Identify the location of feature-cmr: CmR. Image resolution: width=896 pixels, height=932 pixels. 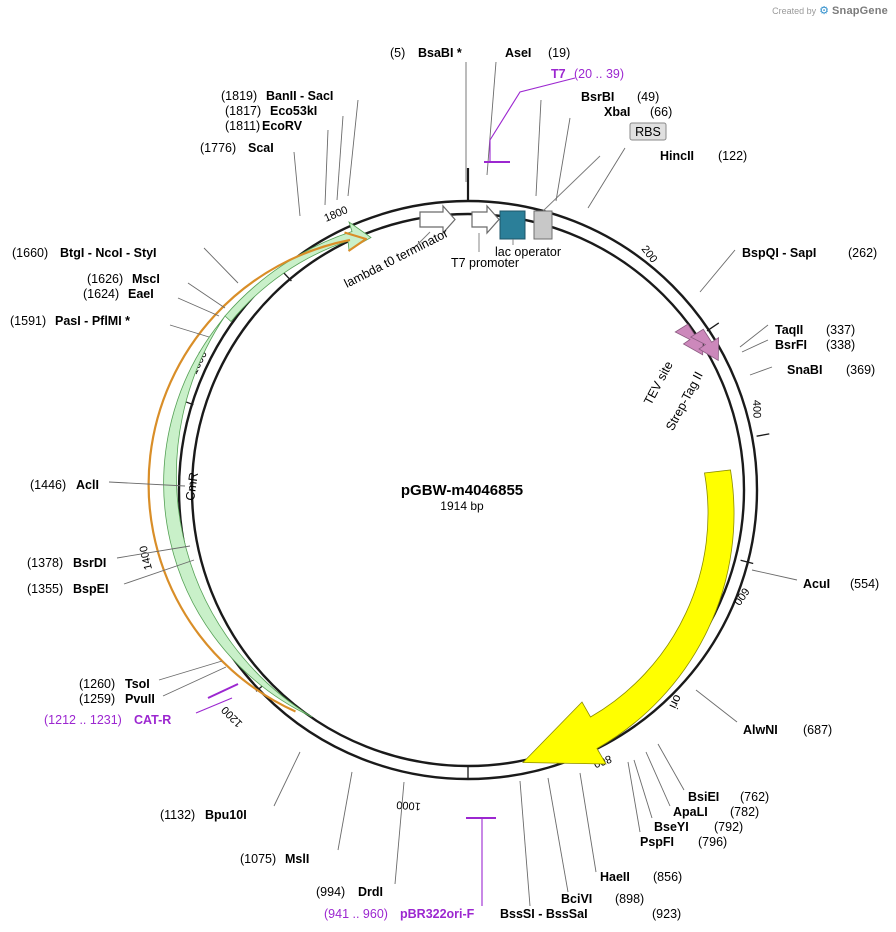
(259, 469).